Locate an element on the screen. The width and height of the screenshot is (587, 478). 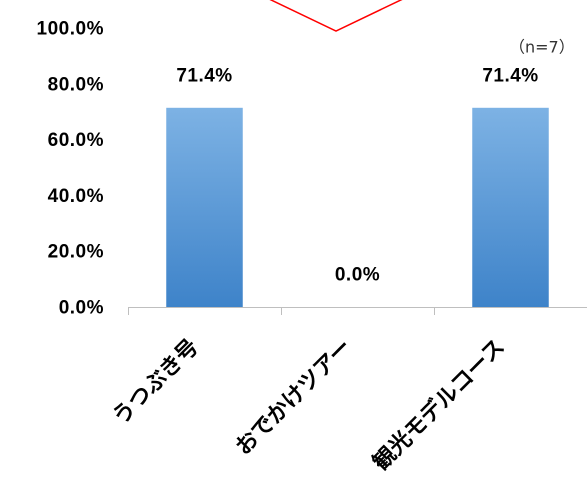
y-tick-label: 20.0% is located at coordinates (76, 252).